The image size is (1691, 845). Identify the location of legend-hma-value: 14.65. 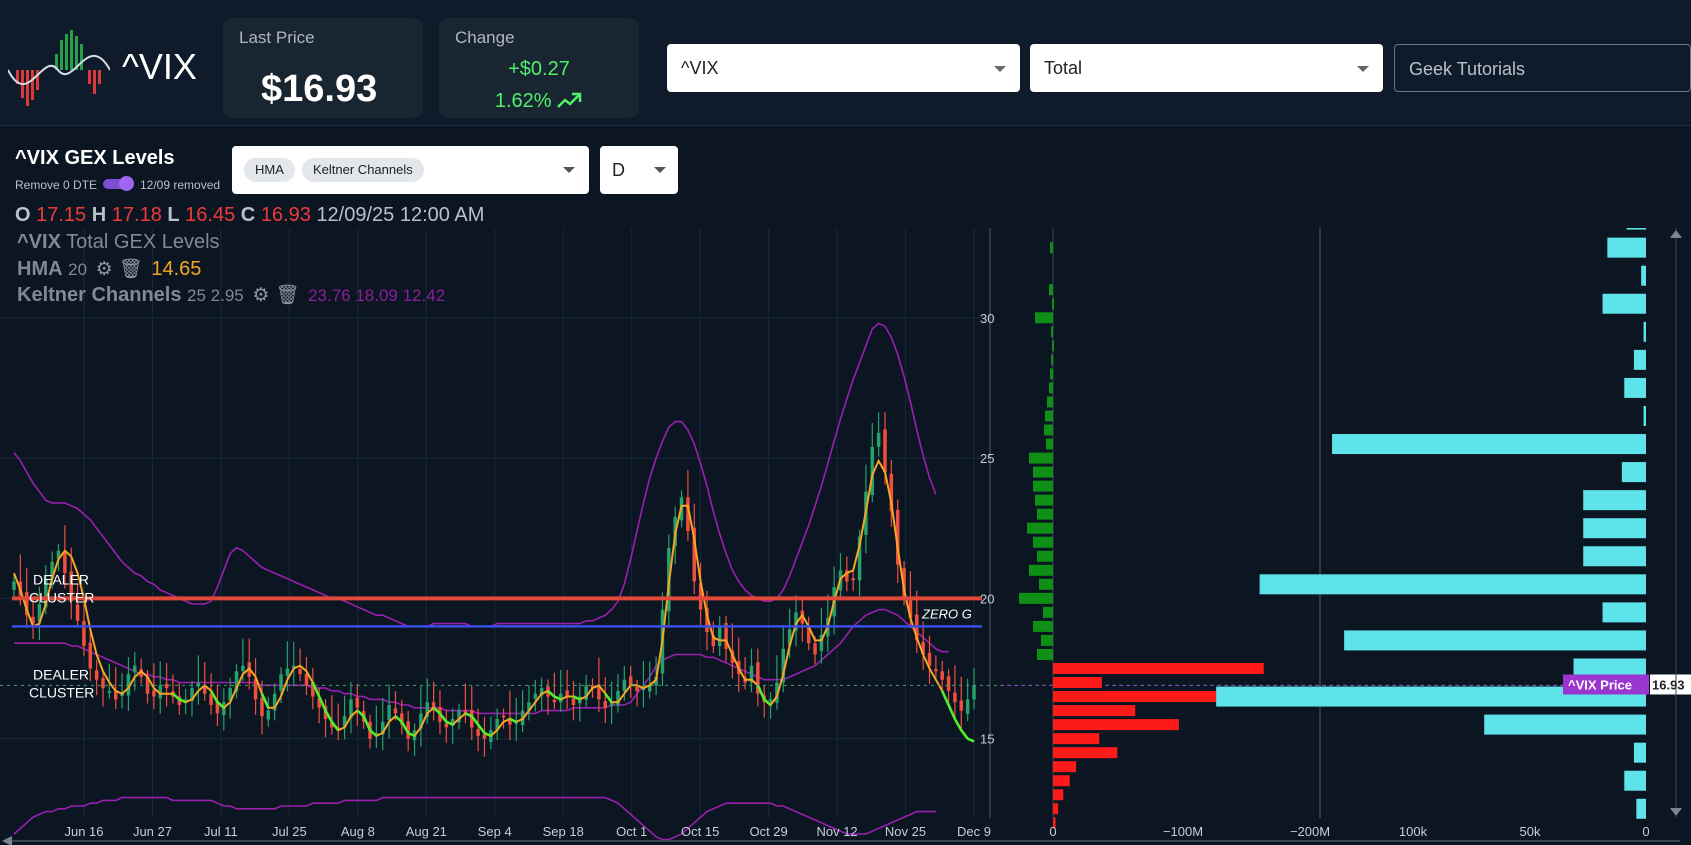
(176, 269).